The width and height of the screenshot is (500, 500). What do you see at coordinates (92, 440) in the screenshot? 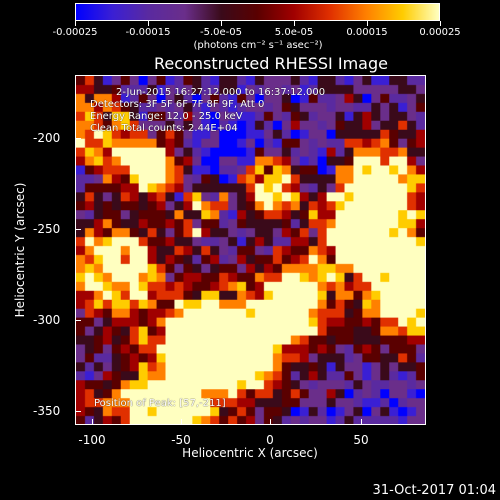
I see `x-tick-label: -100` at bounding box center [92, 440].